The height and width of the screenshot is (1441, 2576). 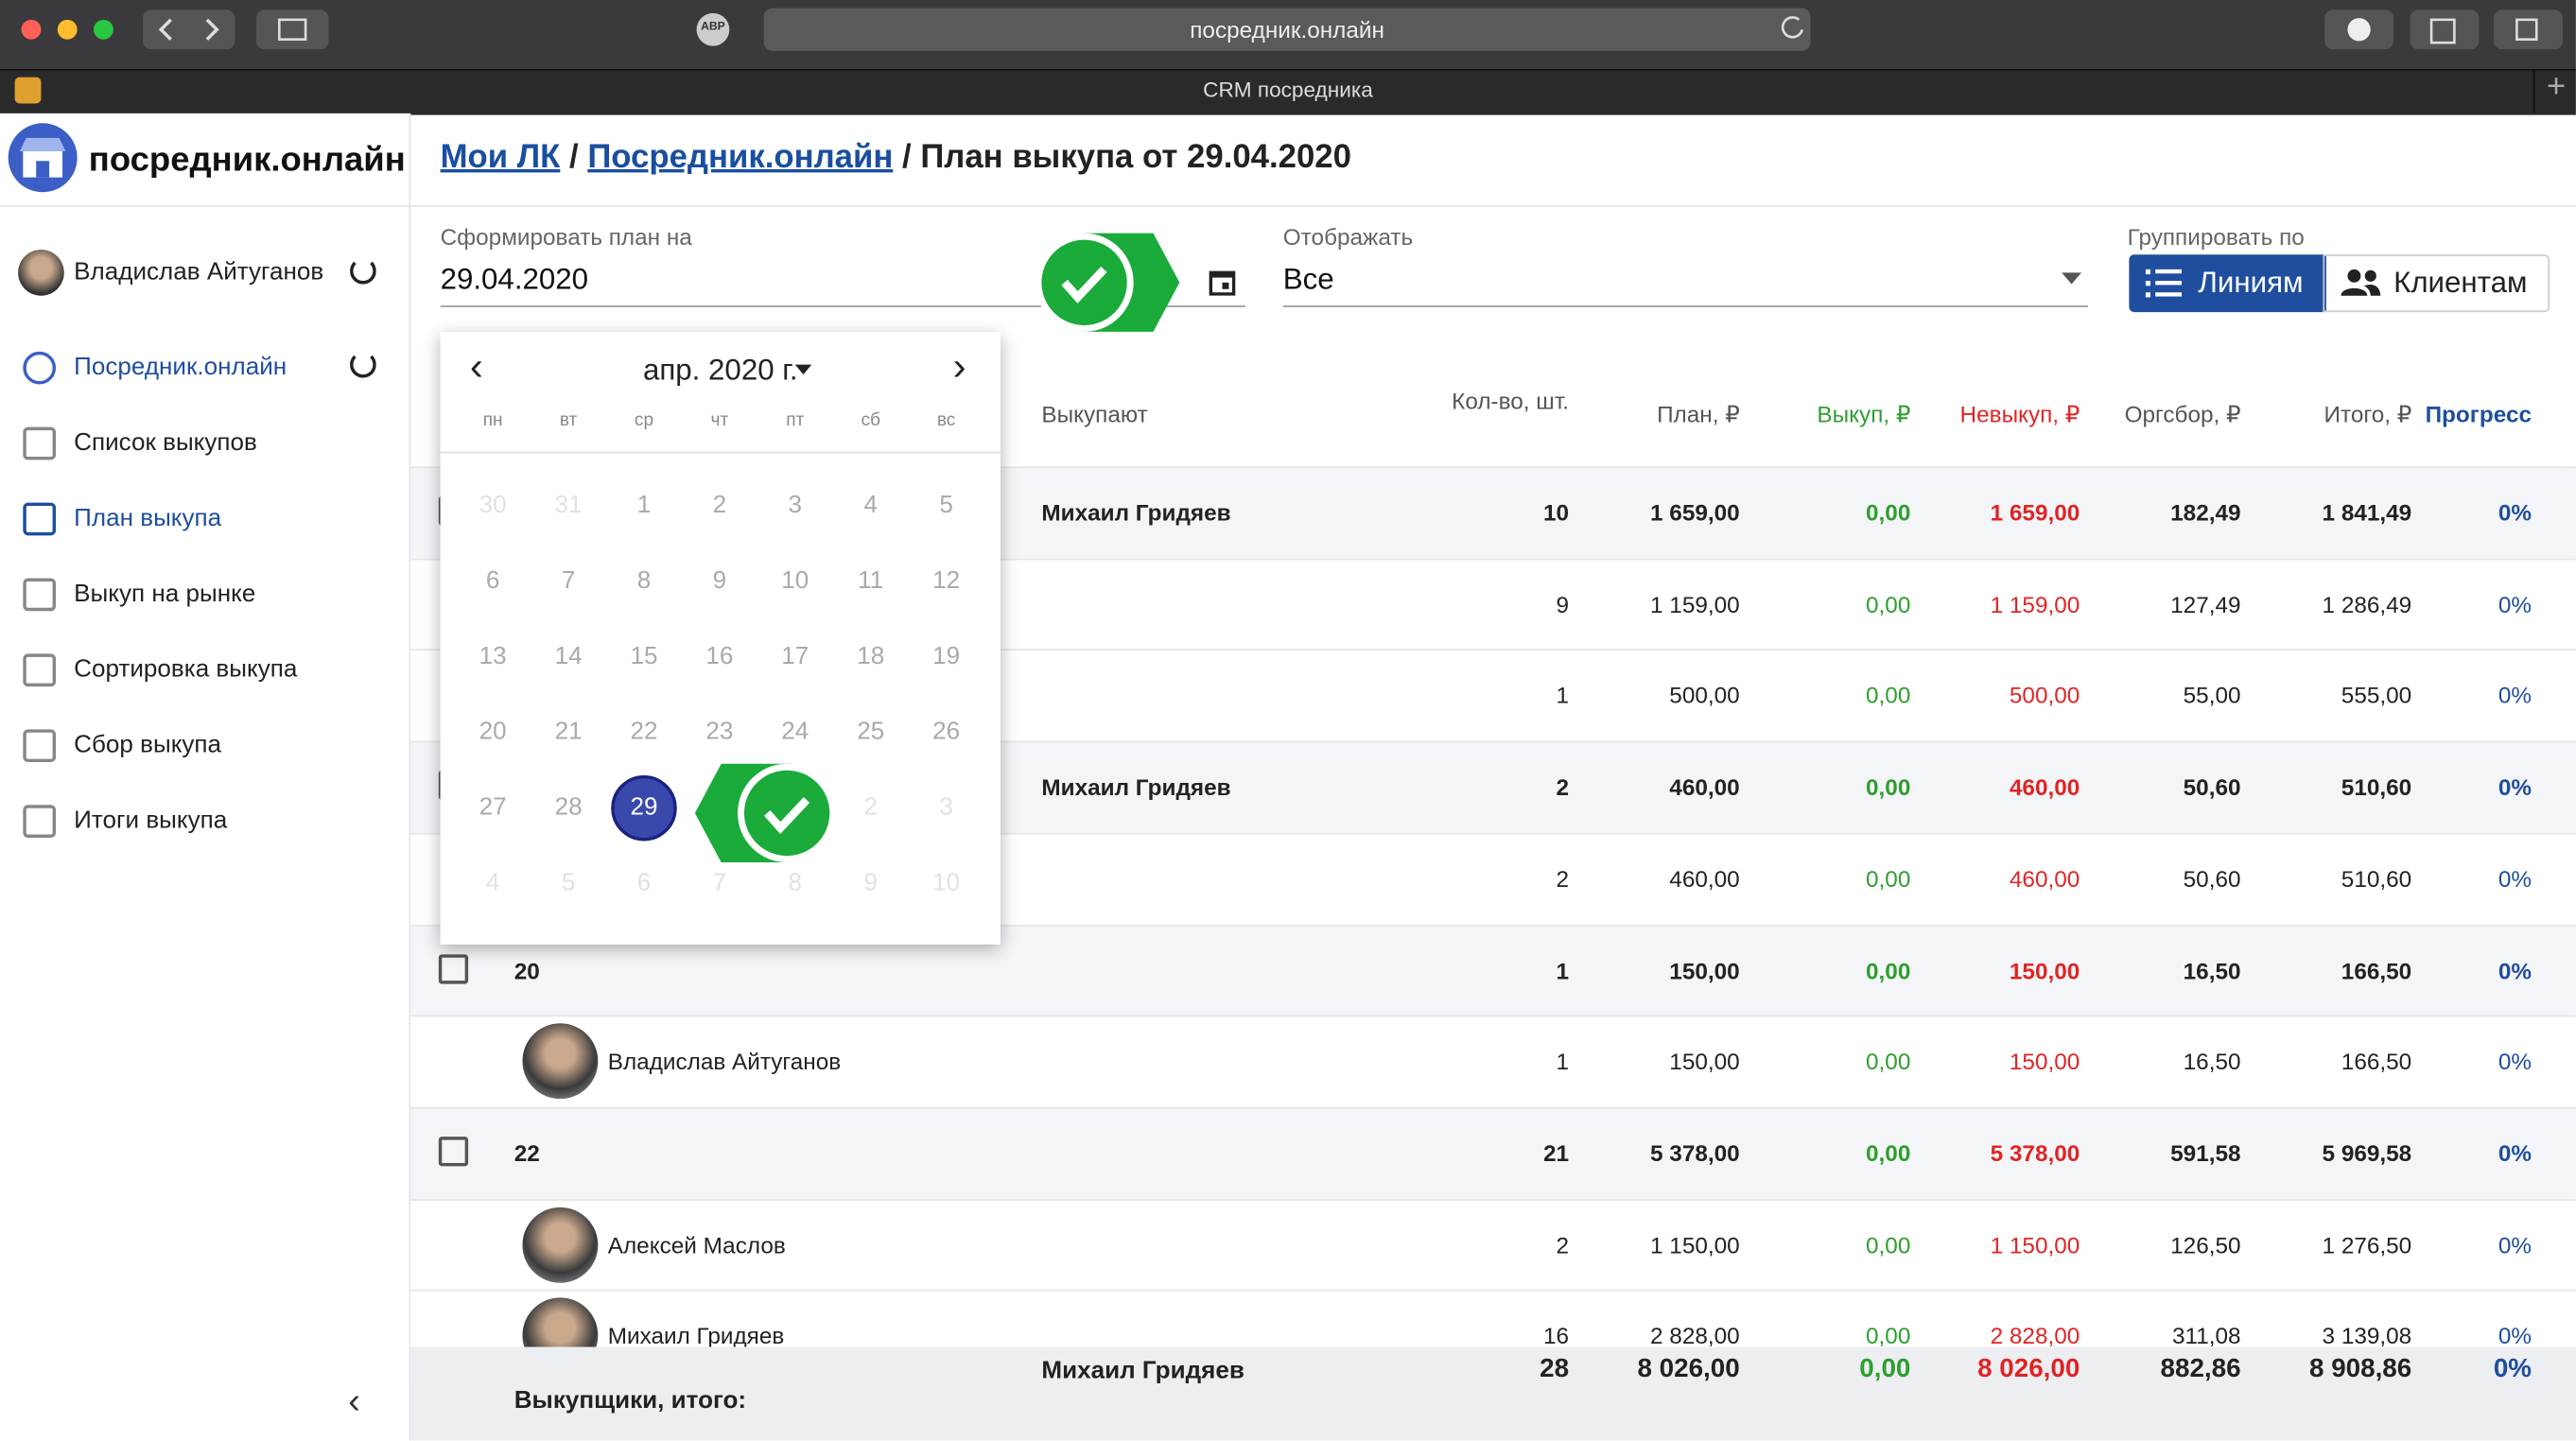 I want to click on day: 17, so click(x=795, y=656).